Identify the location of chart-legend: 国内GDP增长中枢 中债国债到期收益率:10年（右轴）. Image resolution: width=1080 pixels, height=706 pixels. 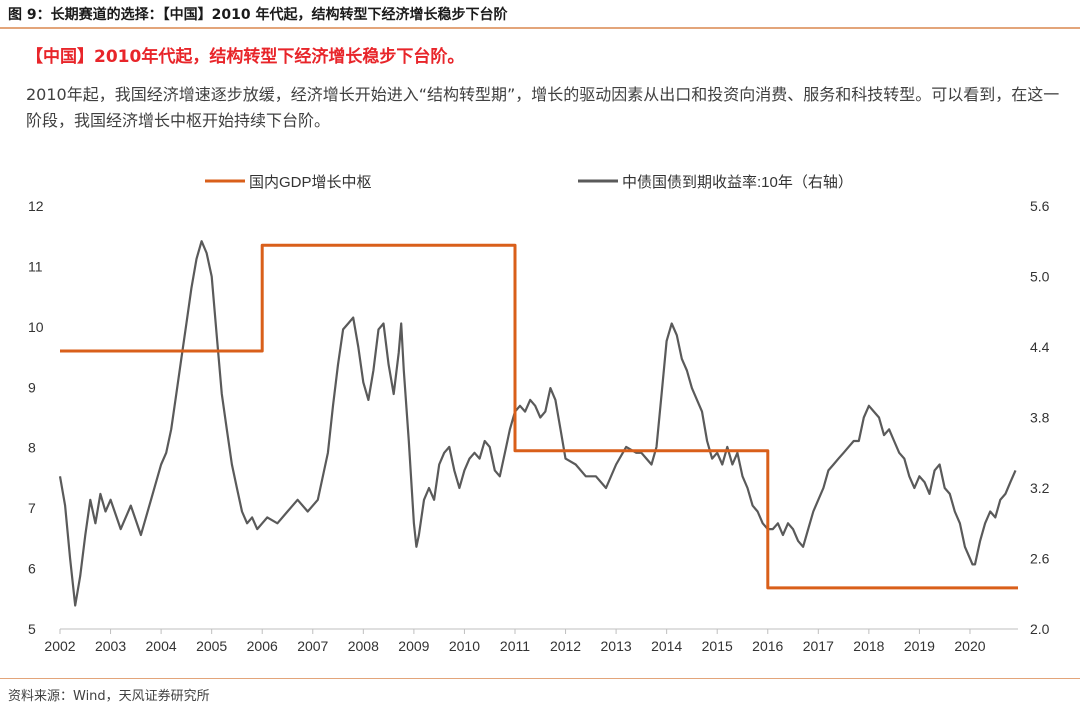
(529, 182).